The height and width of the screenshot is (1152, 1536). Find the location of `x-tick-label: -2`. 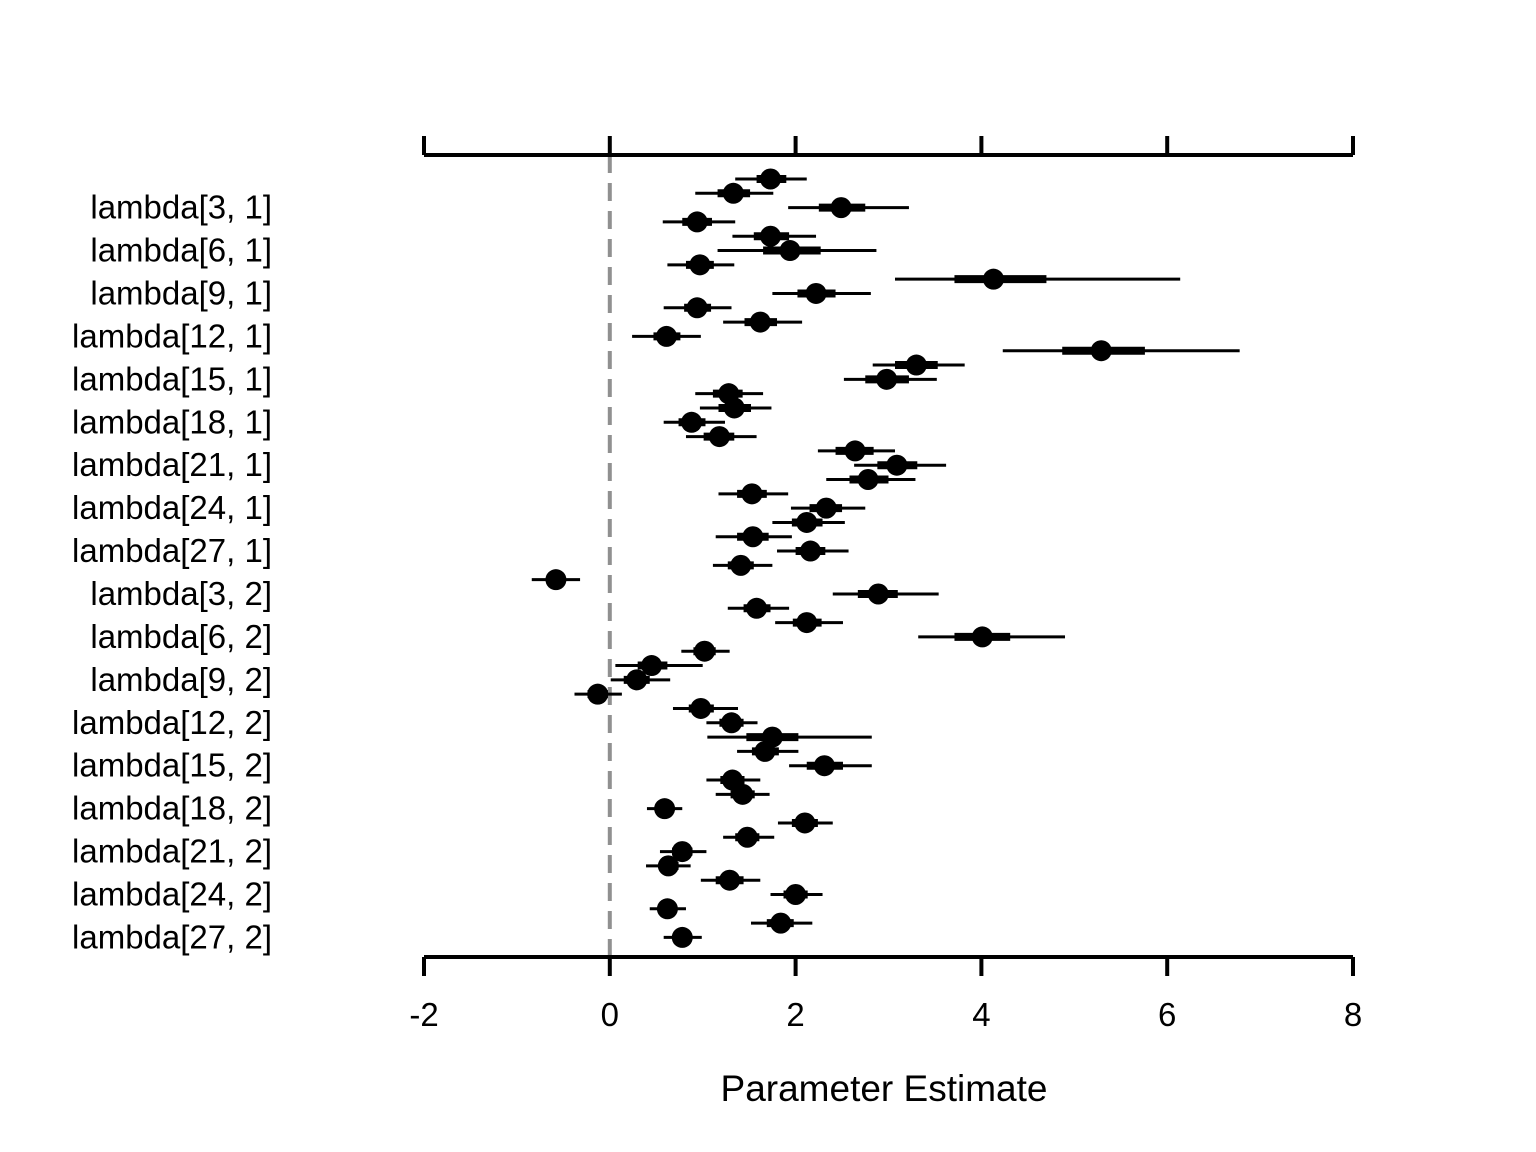

x-tick-label: -2 is located at coordinates (423, 1014).